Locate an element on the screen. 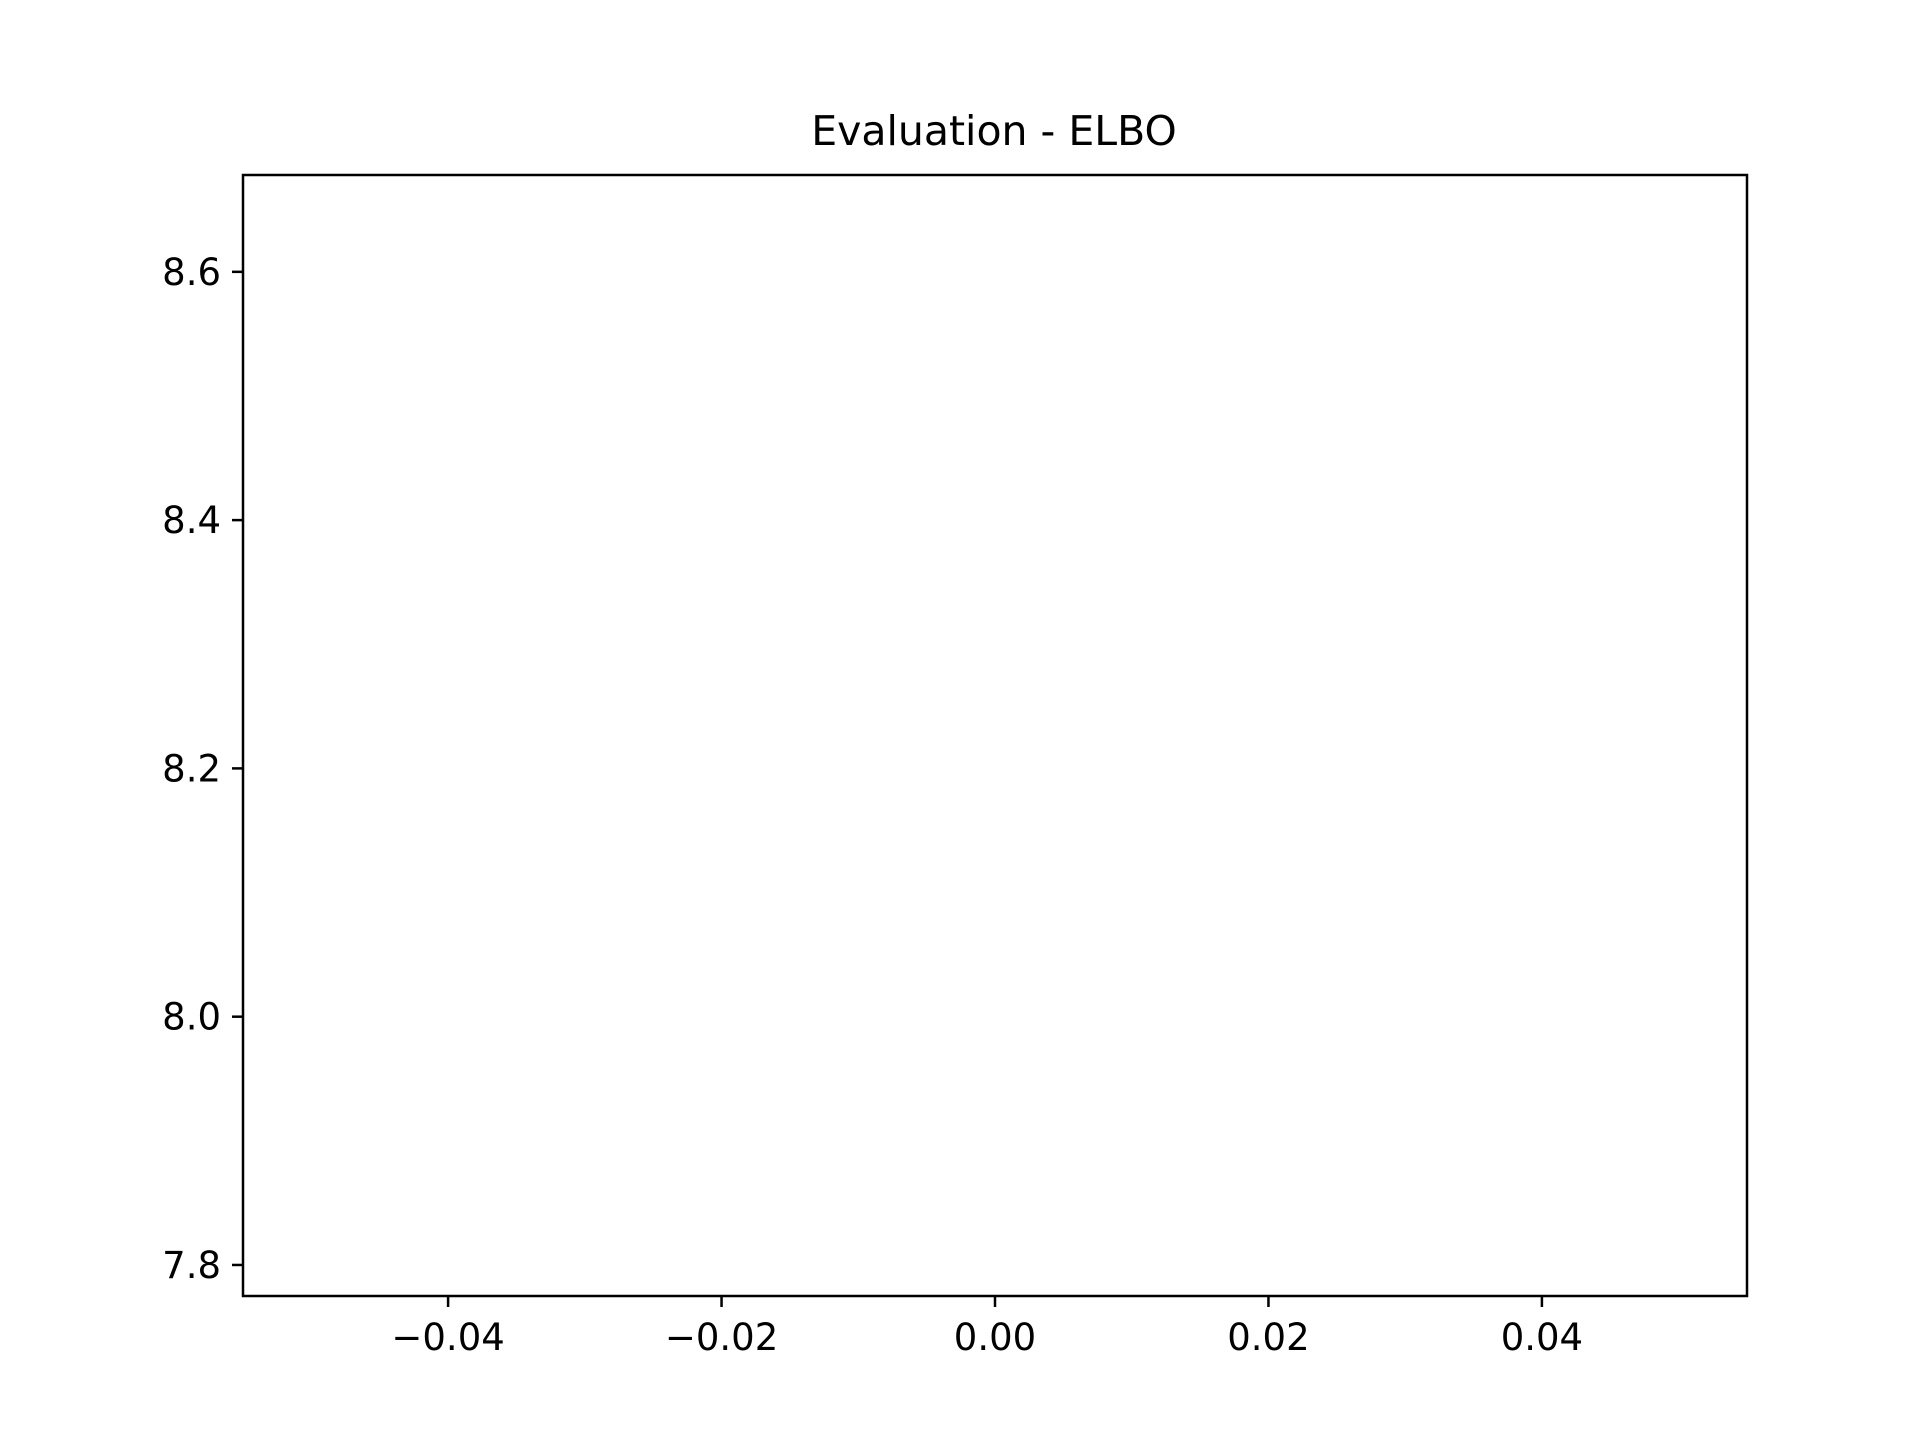 The image size is (1920, 1445). x-axis: −0.04 −0.02 0.00 0.02 0.04 is located at coordinates (987, 1327).